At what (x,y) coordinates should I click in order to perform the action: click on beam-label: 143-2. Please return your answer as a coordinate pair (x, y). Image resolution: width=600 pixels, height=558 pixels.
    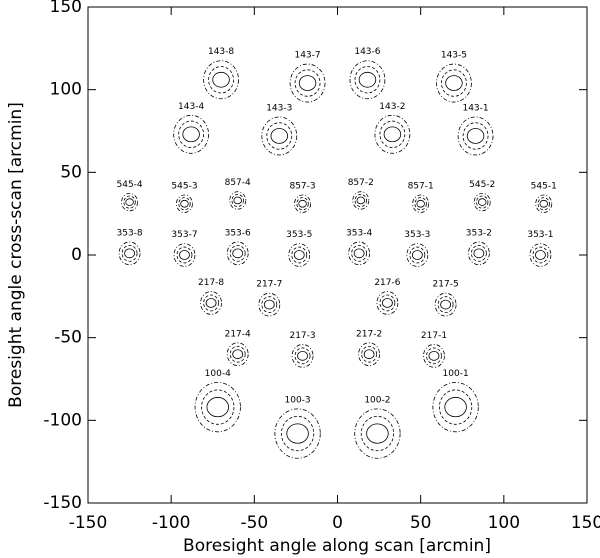
    Looking at the image, I should click on (392, 107).